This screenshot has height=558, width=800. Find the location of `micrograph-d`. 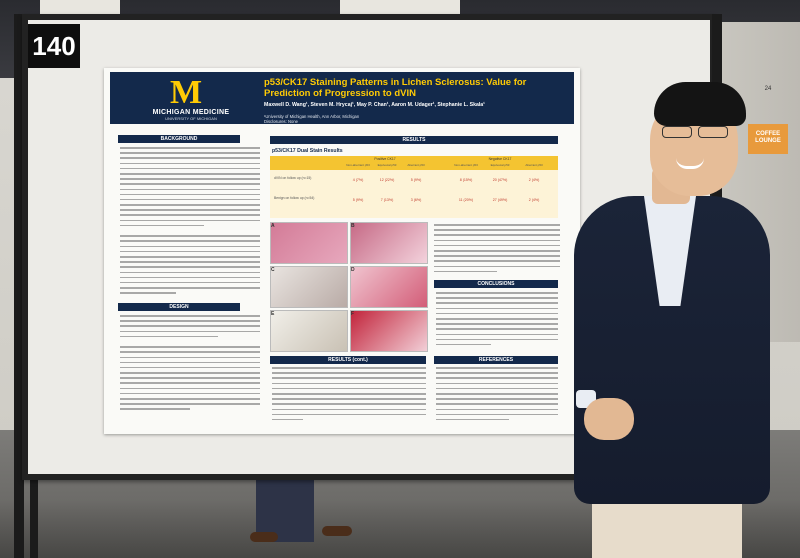

micrograph-d is located at coordinates (389, 287).